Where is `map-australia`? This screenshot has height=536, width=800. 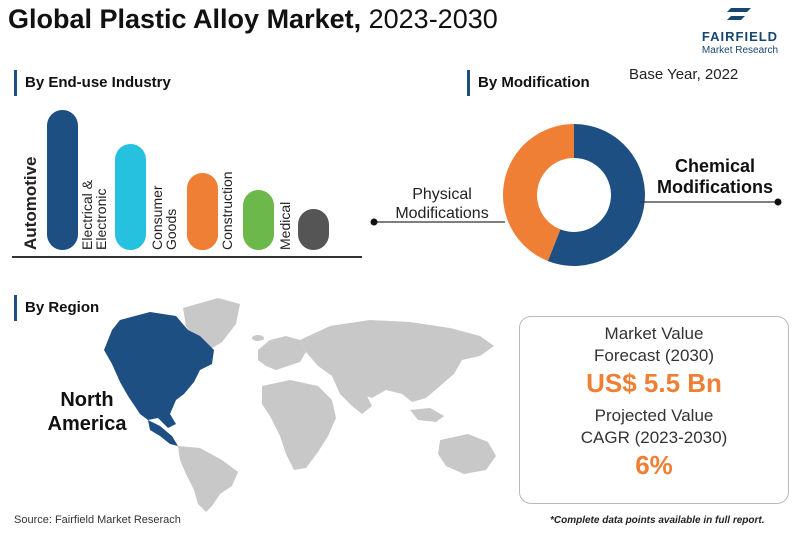
map-australia is located at coordinates (467, 454).